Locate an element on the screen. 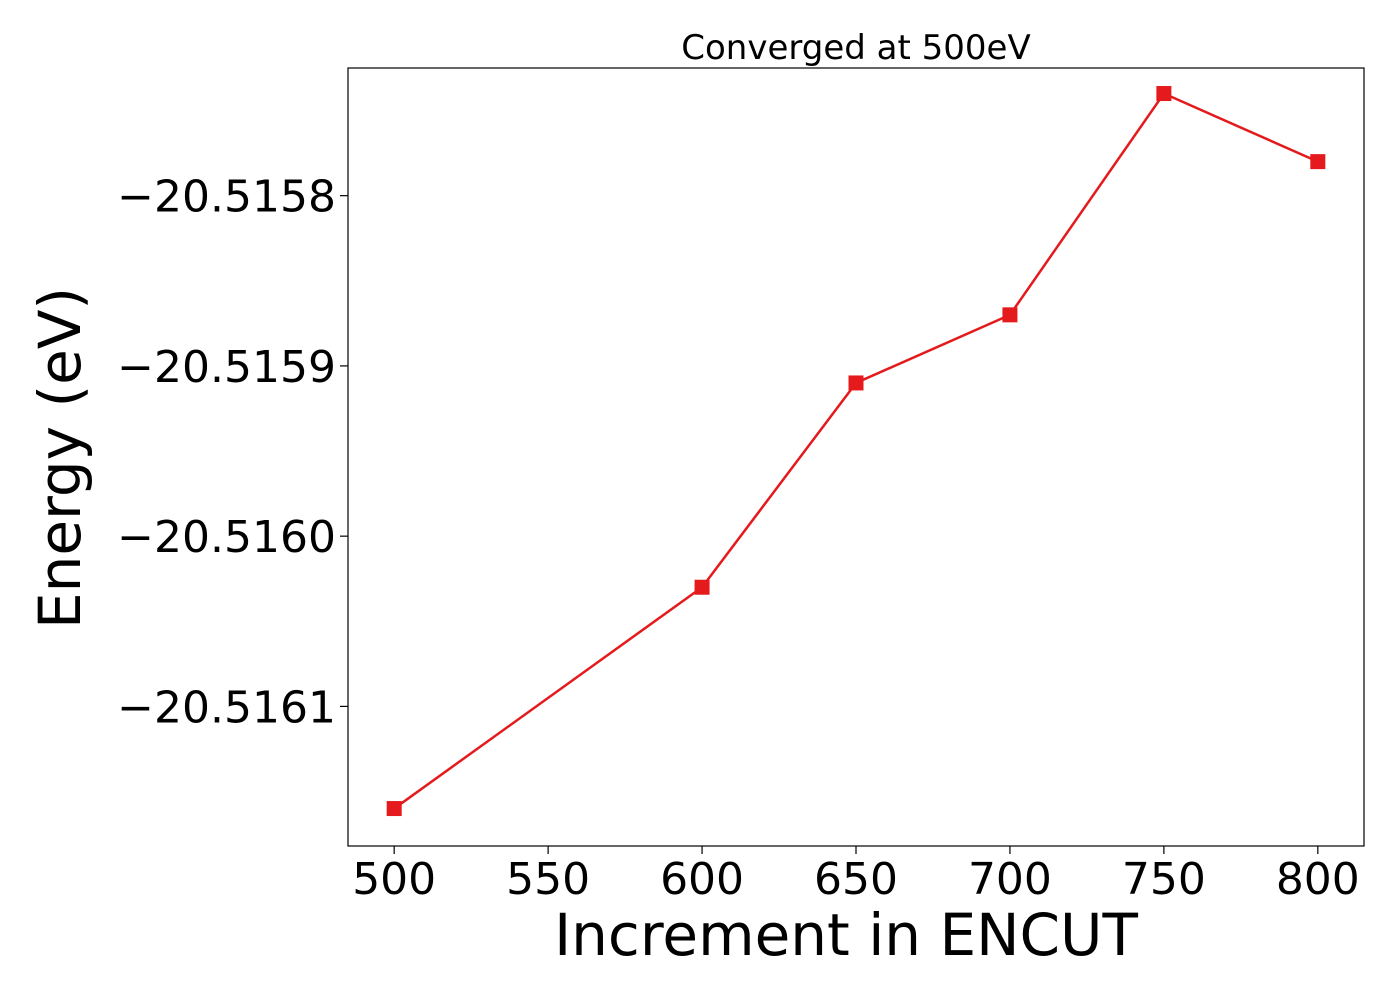  y-axis-label: Energy (eV) is located at coordinates (60, 458).